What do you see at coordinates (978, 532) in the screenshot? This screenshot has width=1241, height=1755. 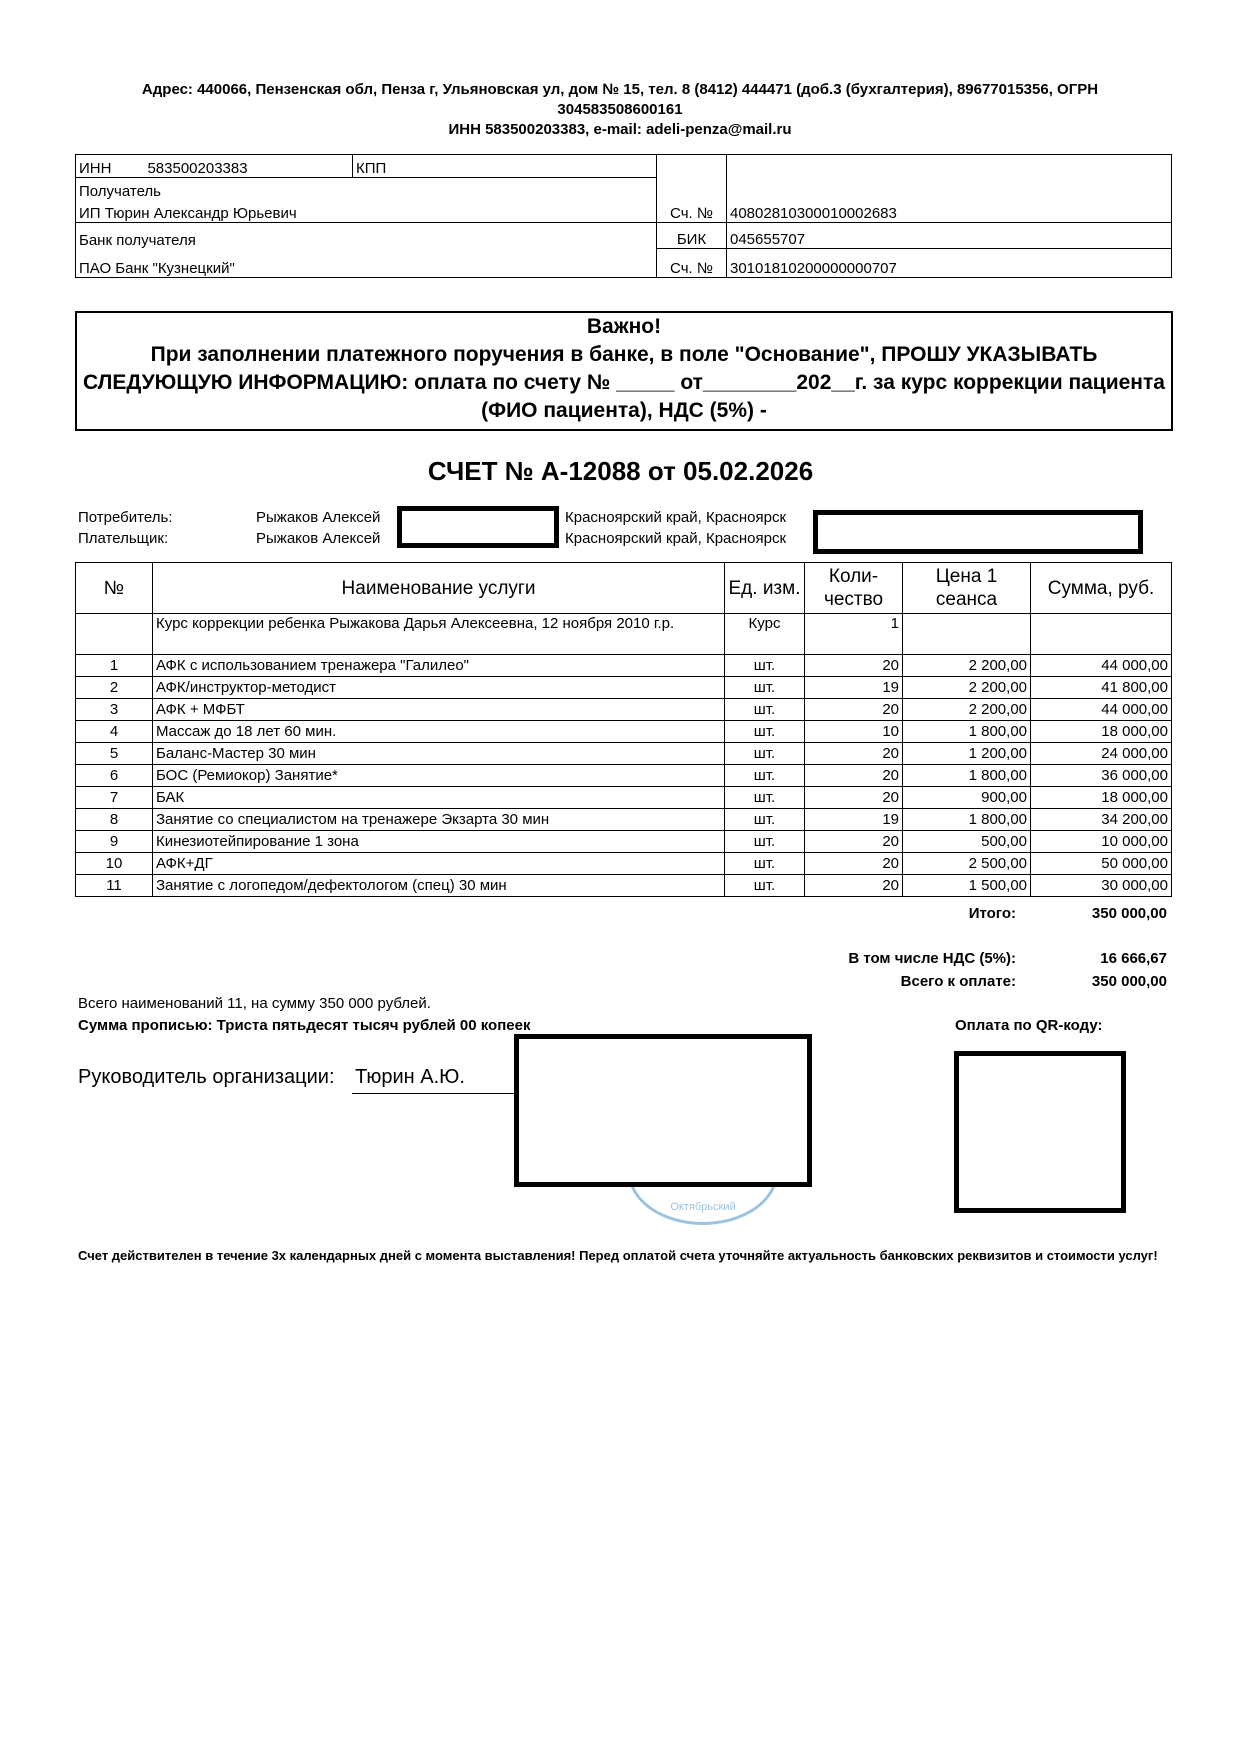 I see `redaction-box` at bounding box center [978, 532].